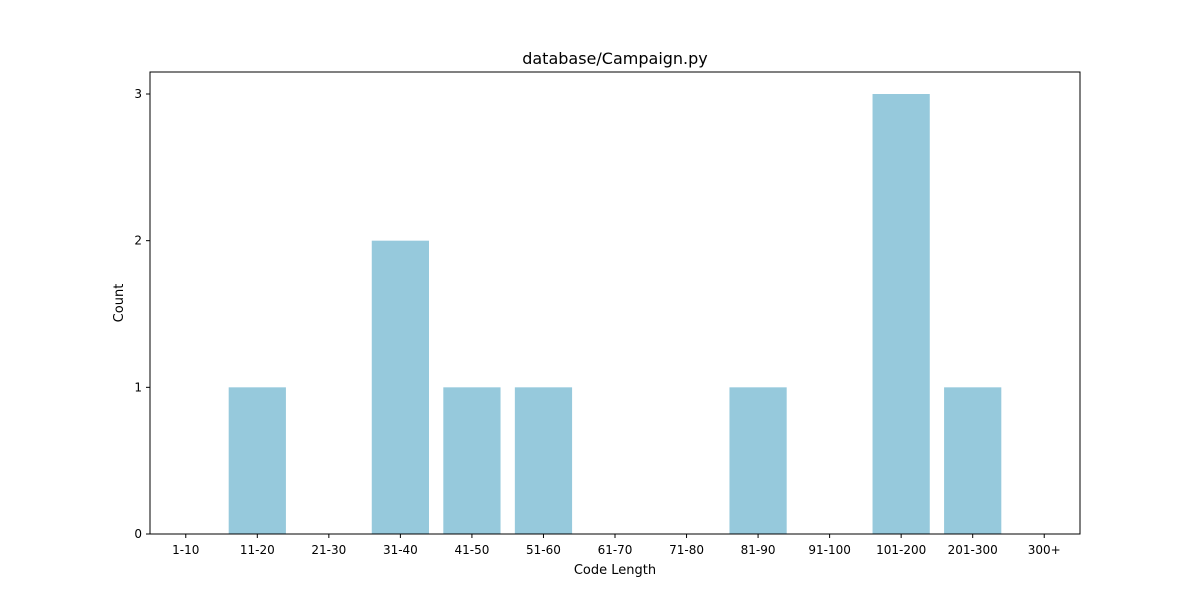 This screenshot has width=1200, height=604. I want to click on y-tick-label: 2, so click(138, 241).